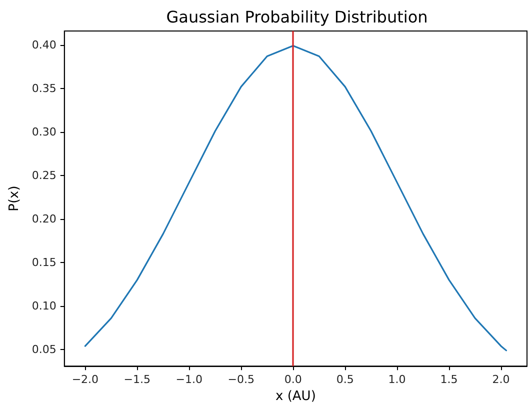  What do you see at coordinates (293, 379) in the screenshot?
I see `x-tick-label: 0.0` at bounding box center [293, 379].